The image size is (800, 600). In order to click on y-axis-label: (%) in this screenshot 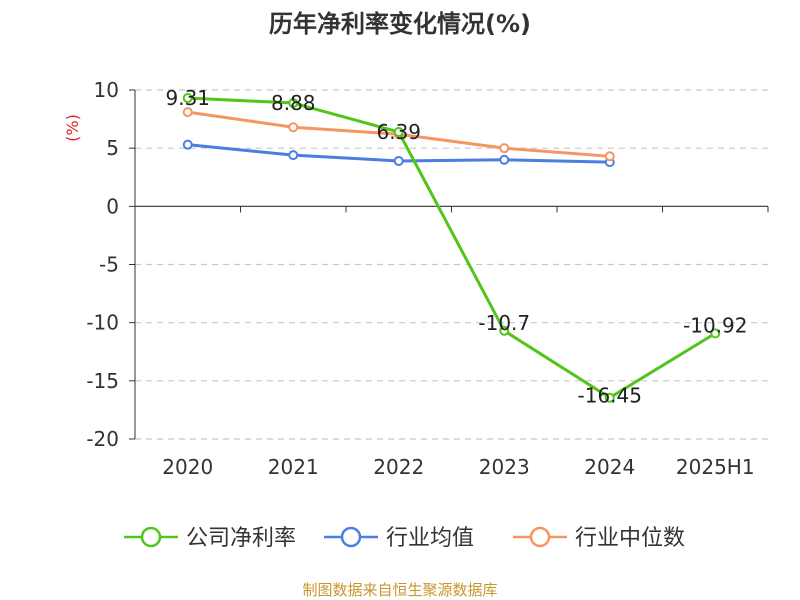, I will do `click(72, 128)`.